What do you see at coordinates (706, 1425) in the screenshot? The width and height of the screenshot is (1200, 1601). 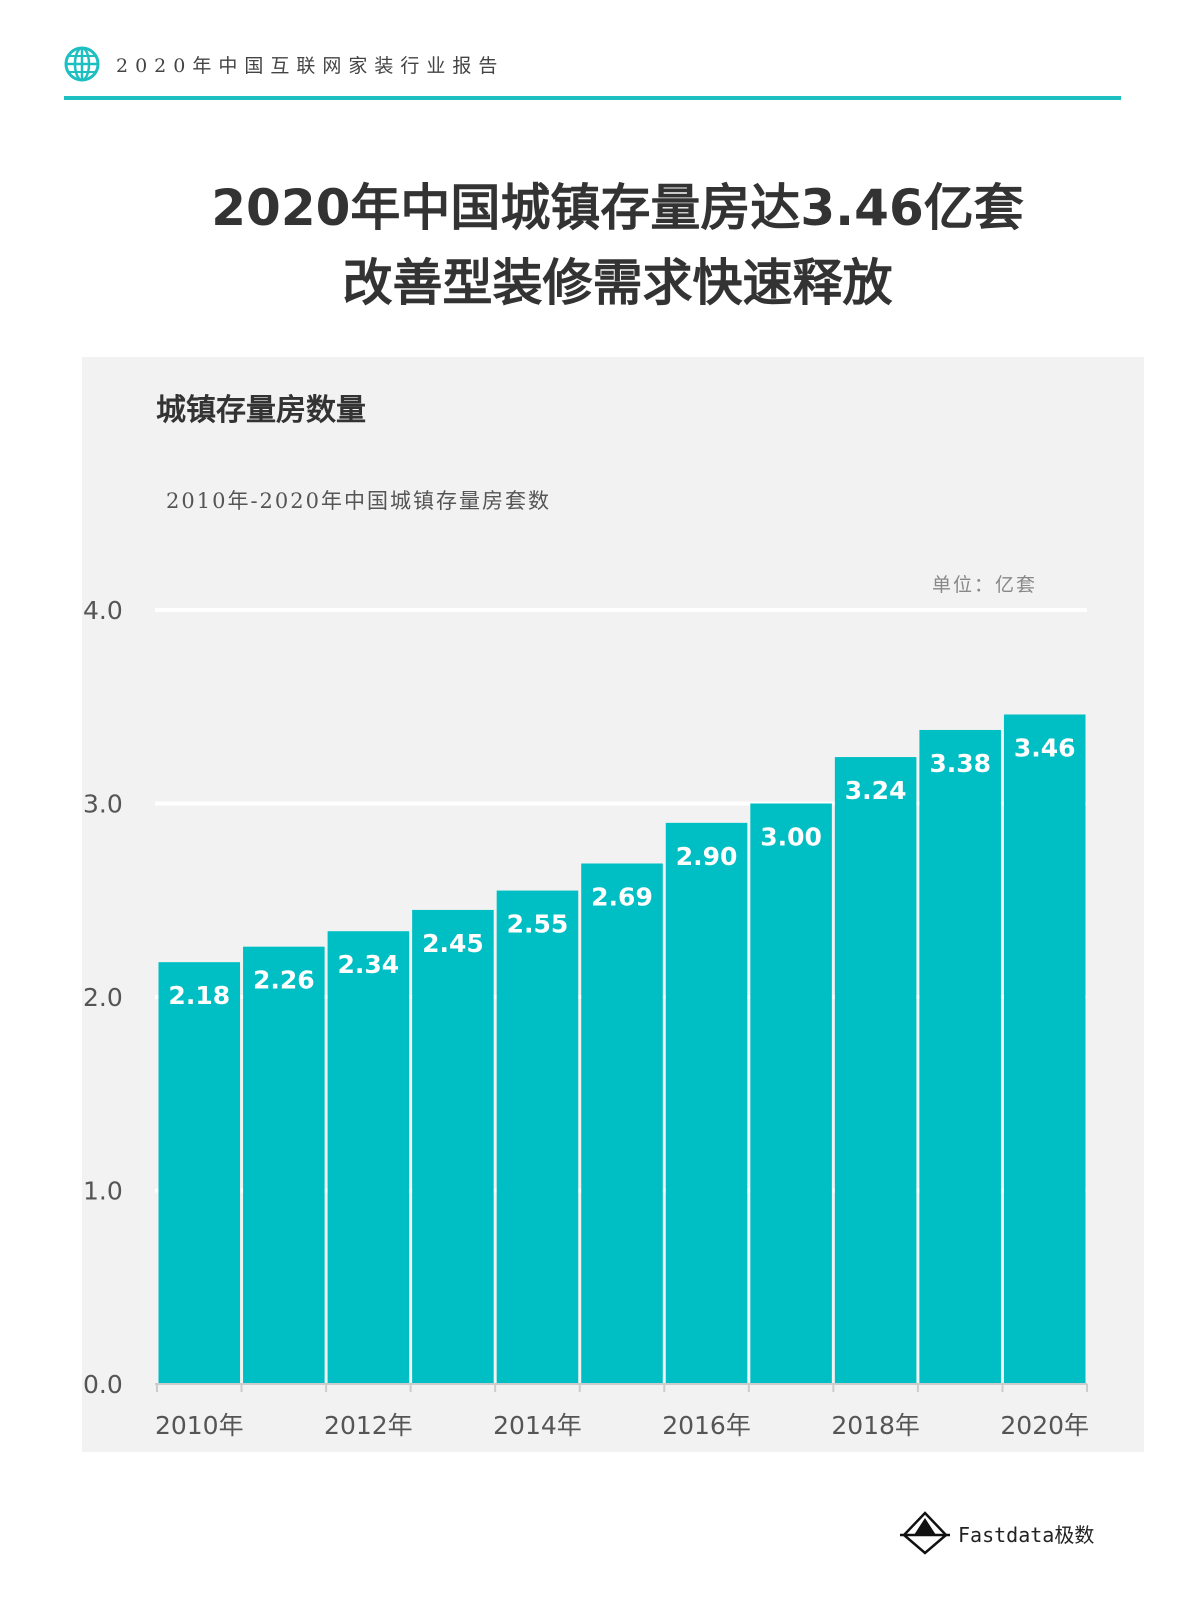 I see `x-tick-label: 2016年` at bounding box center [706, 1425].